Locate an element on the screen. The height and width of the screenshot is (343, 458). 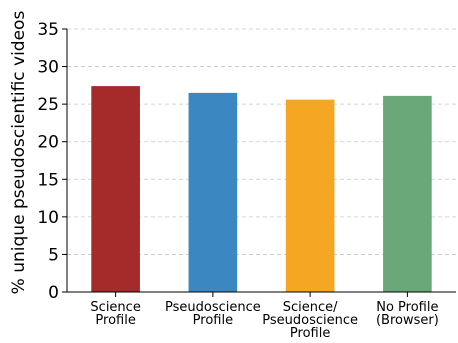
y-tick-label: 5 is located at coordinates (53, 255).